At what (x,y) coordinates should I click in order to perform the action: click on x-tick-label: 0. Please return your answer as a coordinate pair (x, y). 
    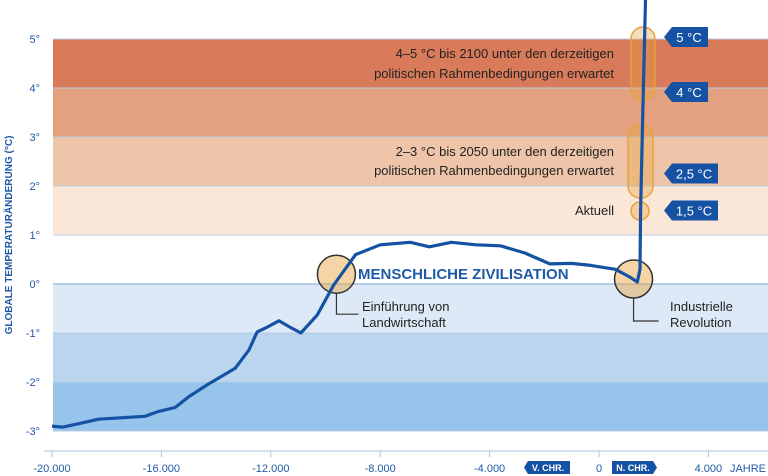
    Looking at the image, I should click on (599, 469).